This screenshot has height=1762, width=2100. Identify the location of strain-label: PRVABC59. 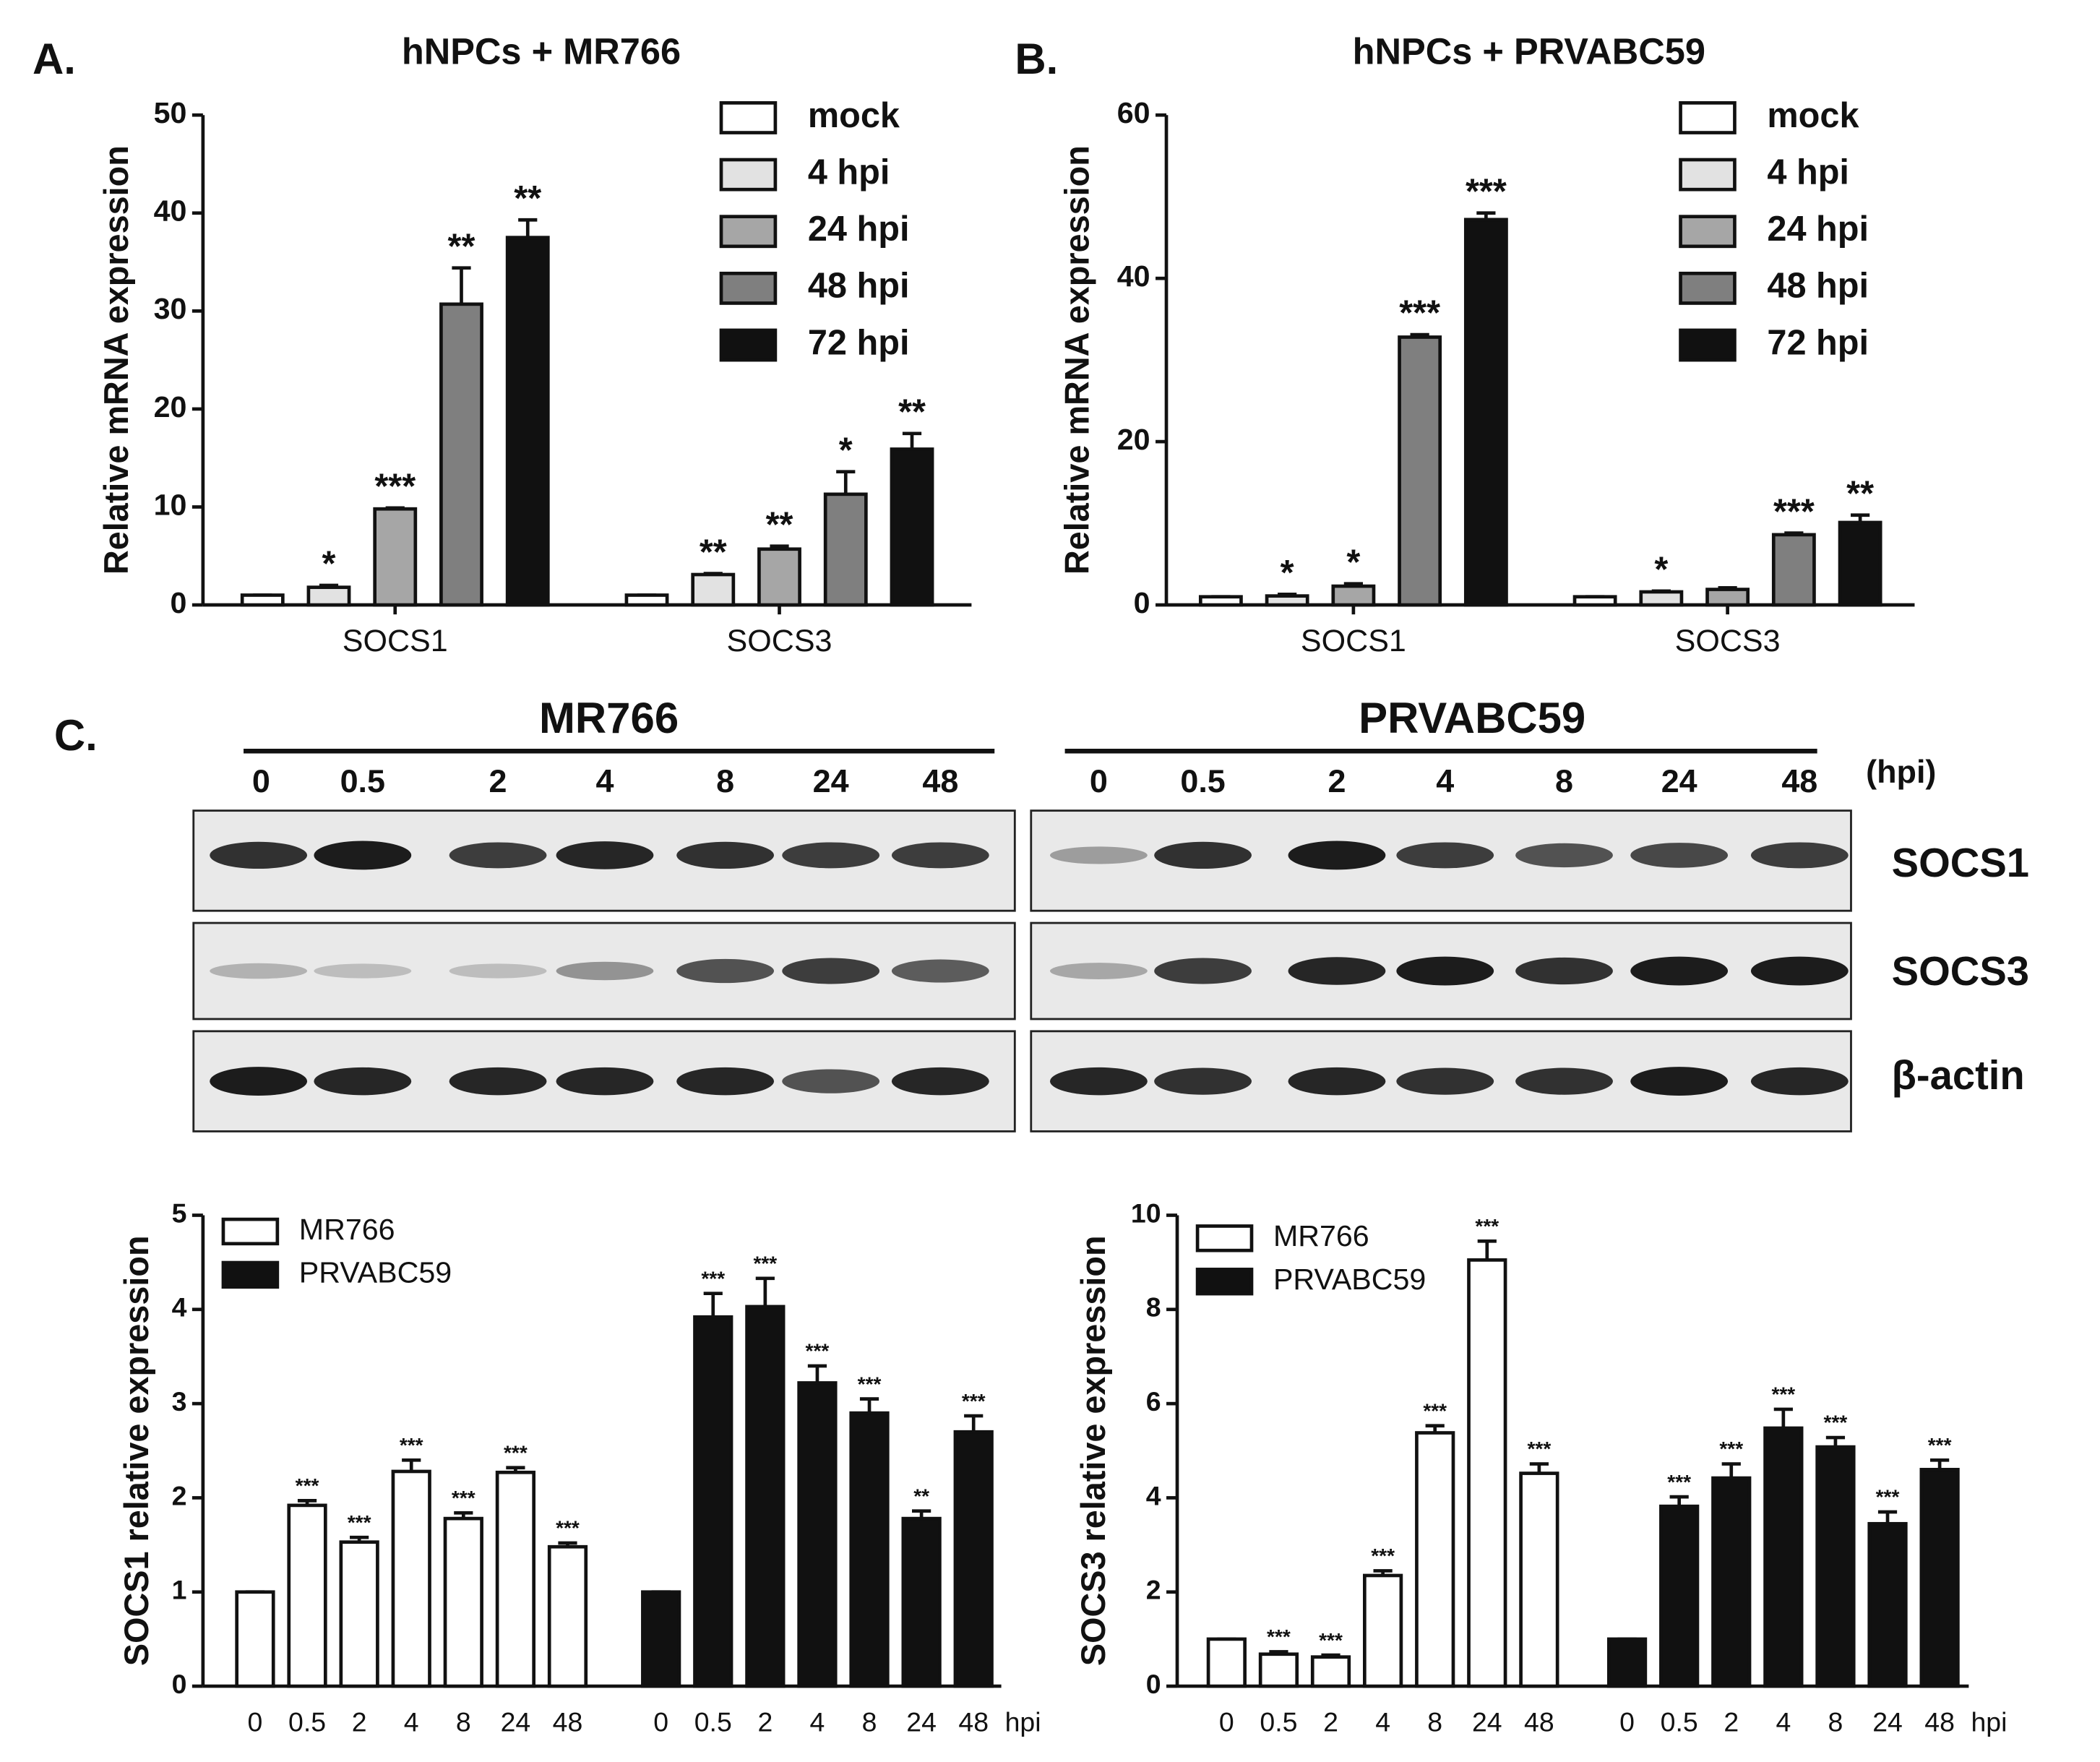
(1472, 718).